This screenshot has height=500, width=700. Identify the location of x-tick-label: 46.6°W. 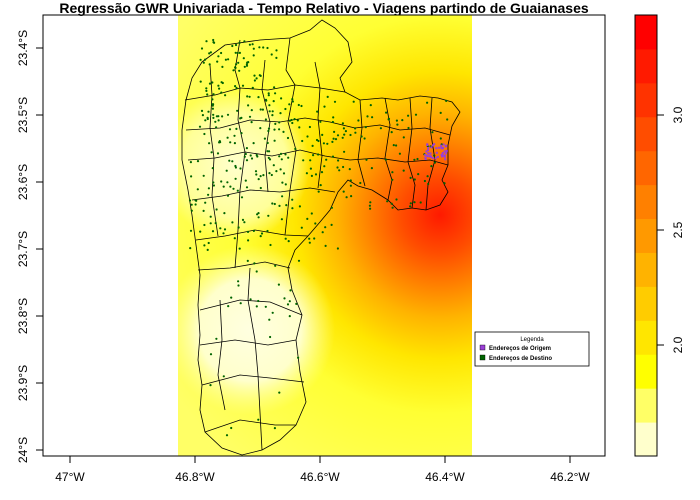
(320, 477).